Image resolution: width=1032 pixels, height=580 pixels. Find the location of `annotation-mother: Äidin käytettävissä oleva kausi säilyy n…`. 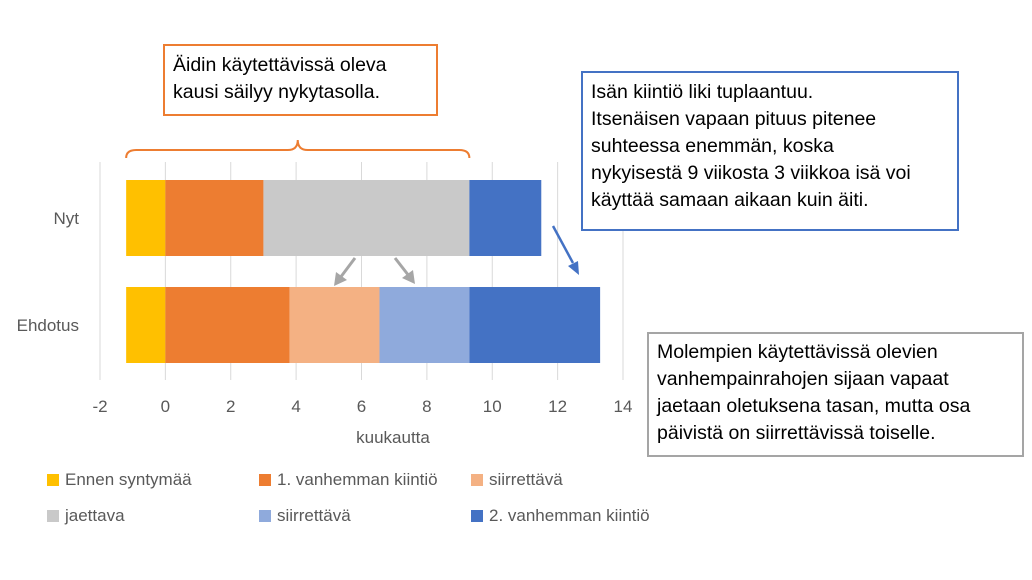

annotation-mother: Äidin käytettävissä oleva kausi säilyy n… is located at coordinates (300, 80).